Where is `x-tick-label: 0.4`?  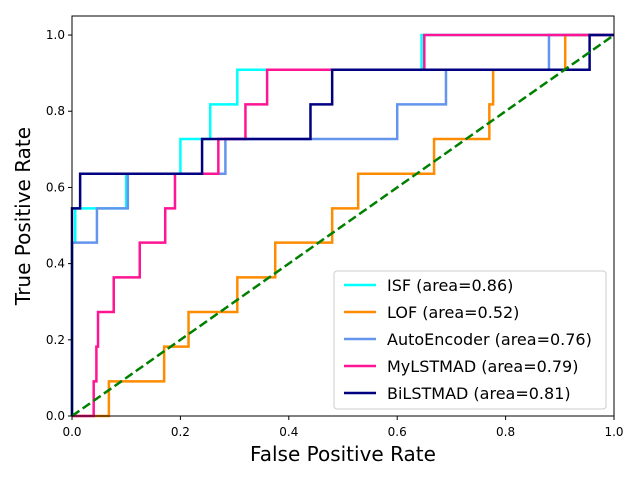 x-tick-label: 0.4 is located at coordinates (288, 432).